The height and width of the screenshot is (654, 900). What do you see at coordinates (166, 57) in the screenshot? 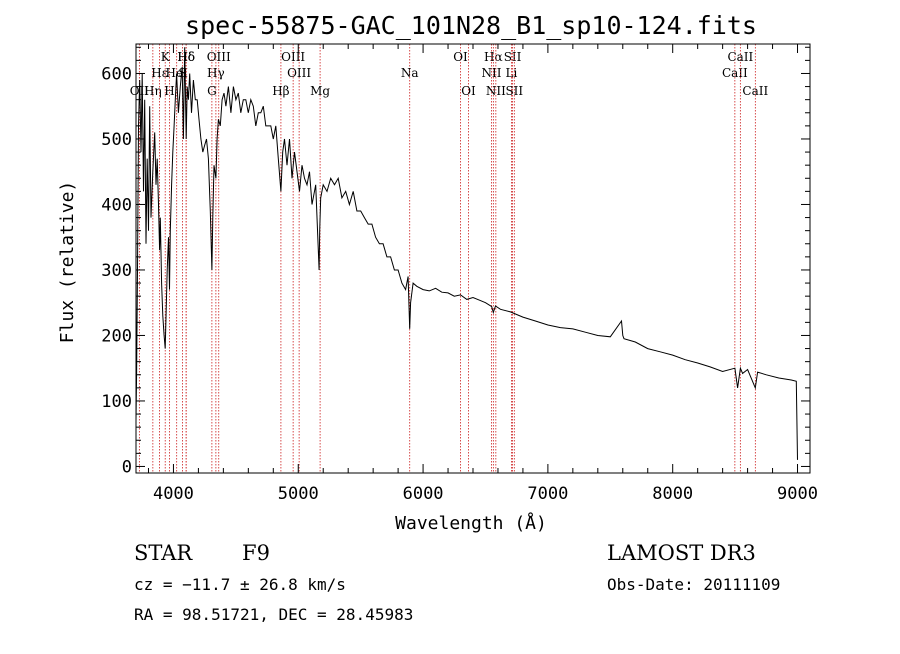
I see `annotation-label-4: K` at bounding box center [166, 57].